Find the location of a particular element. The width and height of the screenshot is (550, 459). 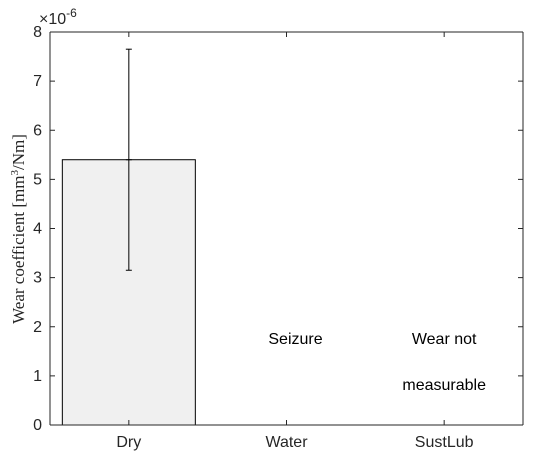

y-tick-label: 3 is located at coordinates (37, 278).